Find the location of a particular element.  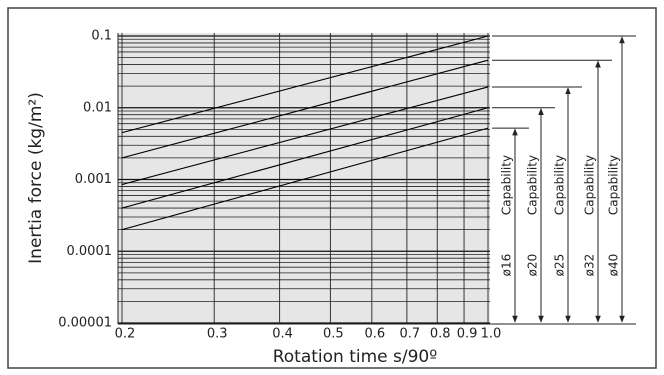

x-tick-label: 0.5 is located at coordinates (333, 334).